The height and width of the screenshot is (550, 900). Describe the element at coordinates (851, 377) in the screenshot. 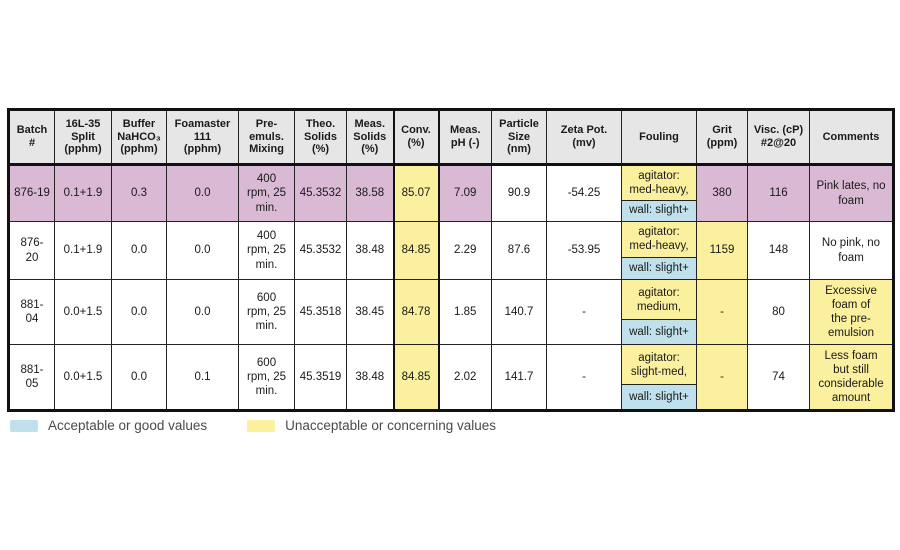

I see `cell-comments: Less foam but still considerable amount` at that location.